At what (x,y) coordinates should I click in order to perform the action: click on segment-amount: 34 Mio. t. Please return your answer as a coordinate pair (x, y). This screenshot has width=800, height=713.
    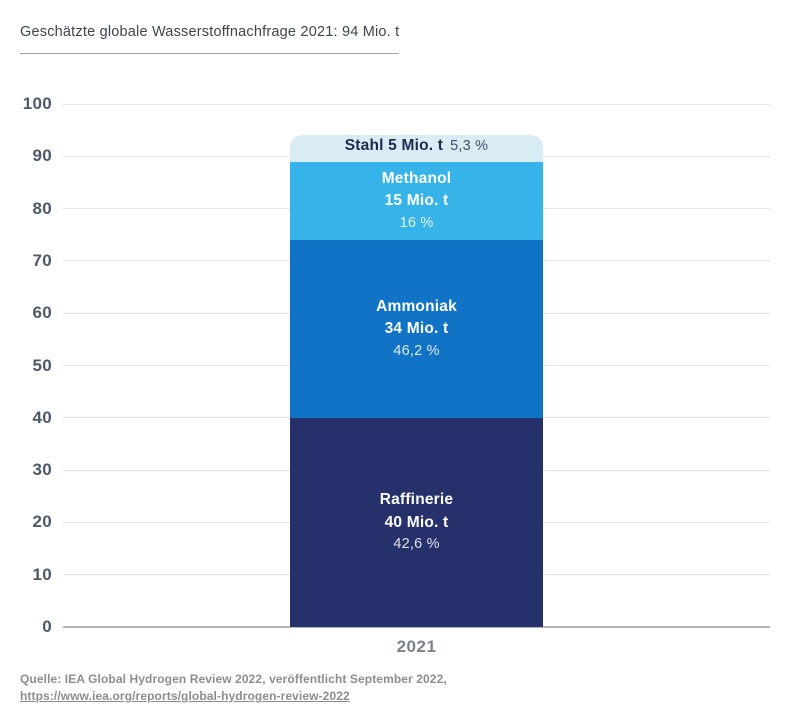
    Looking at the image, I should click on (416, 329).